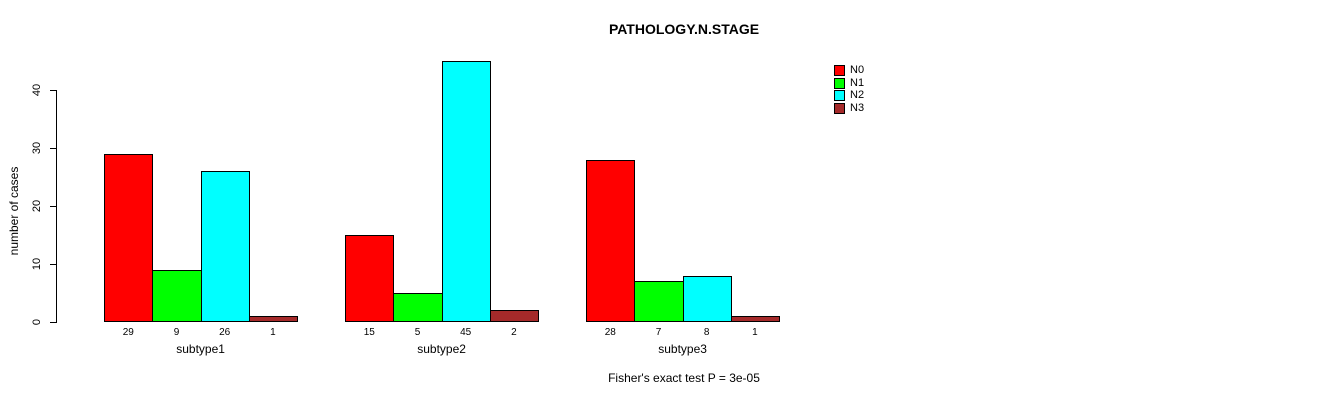  I want to click on y-axis-line, so click(56, 206).